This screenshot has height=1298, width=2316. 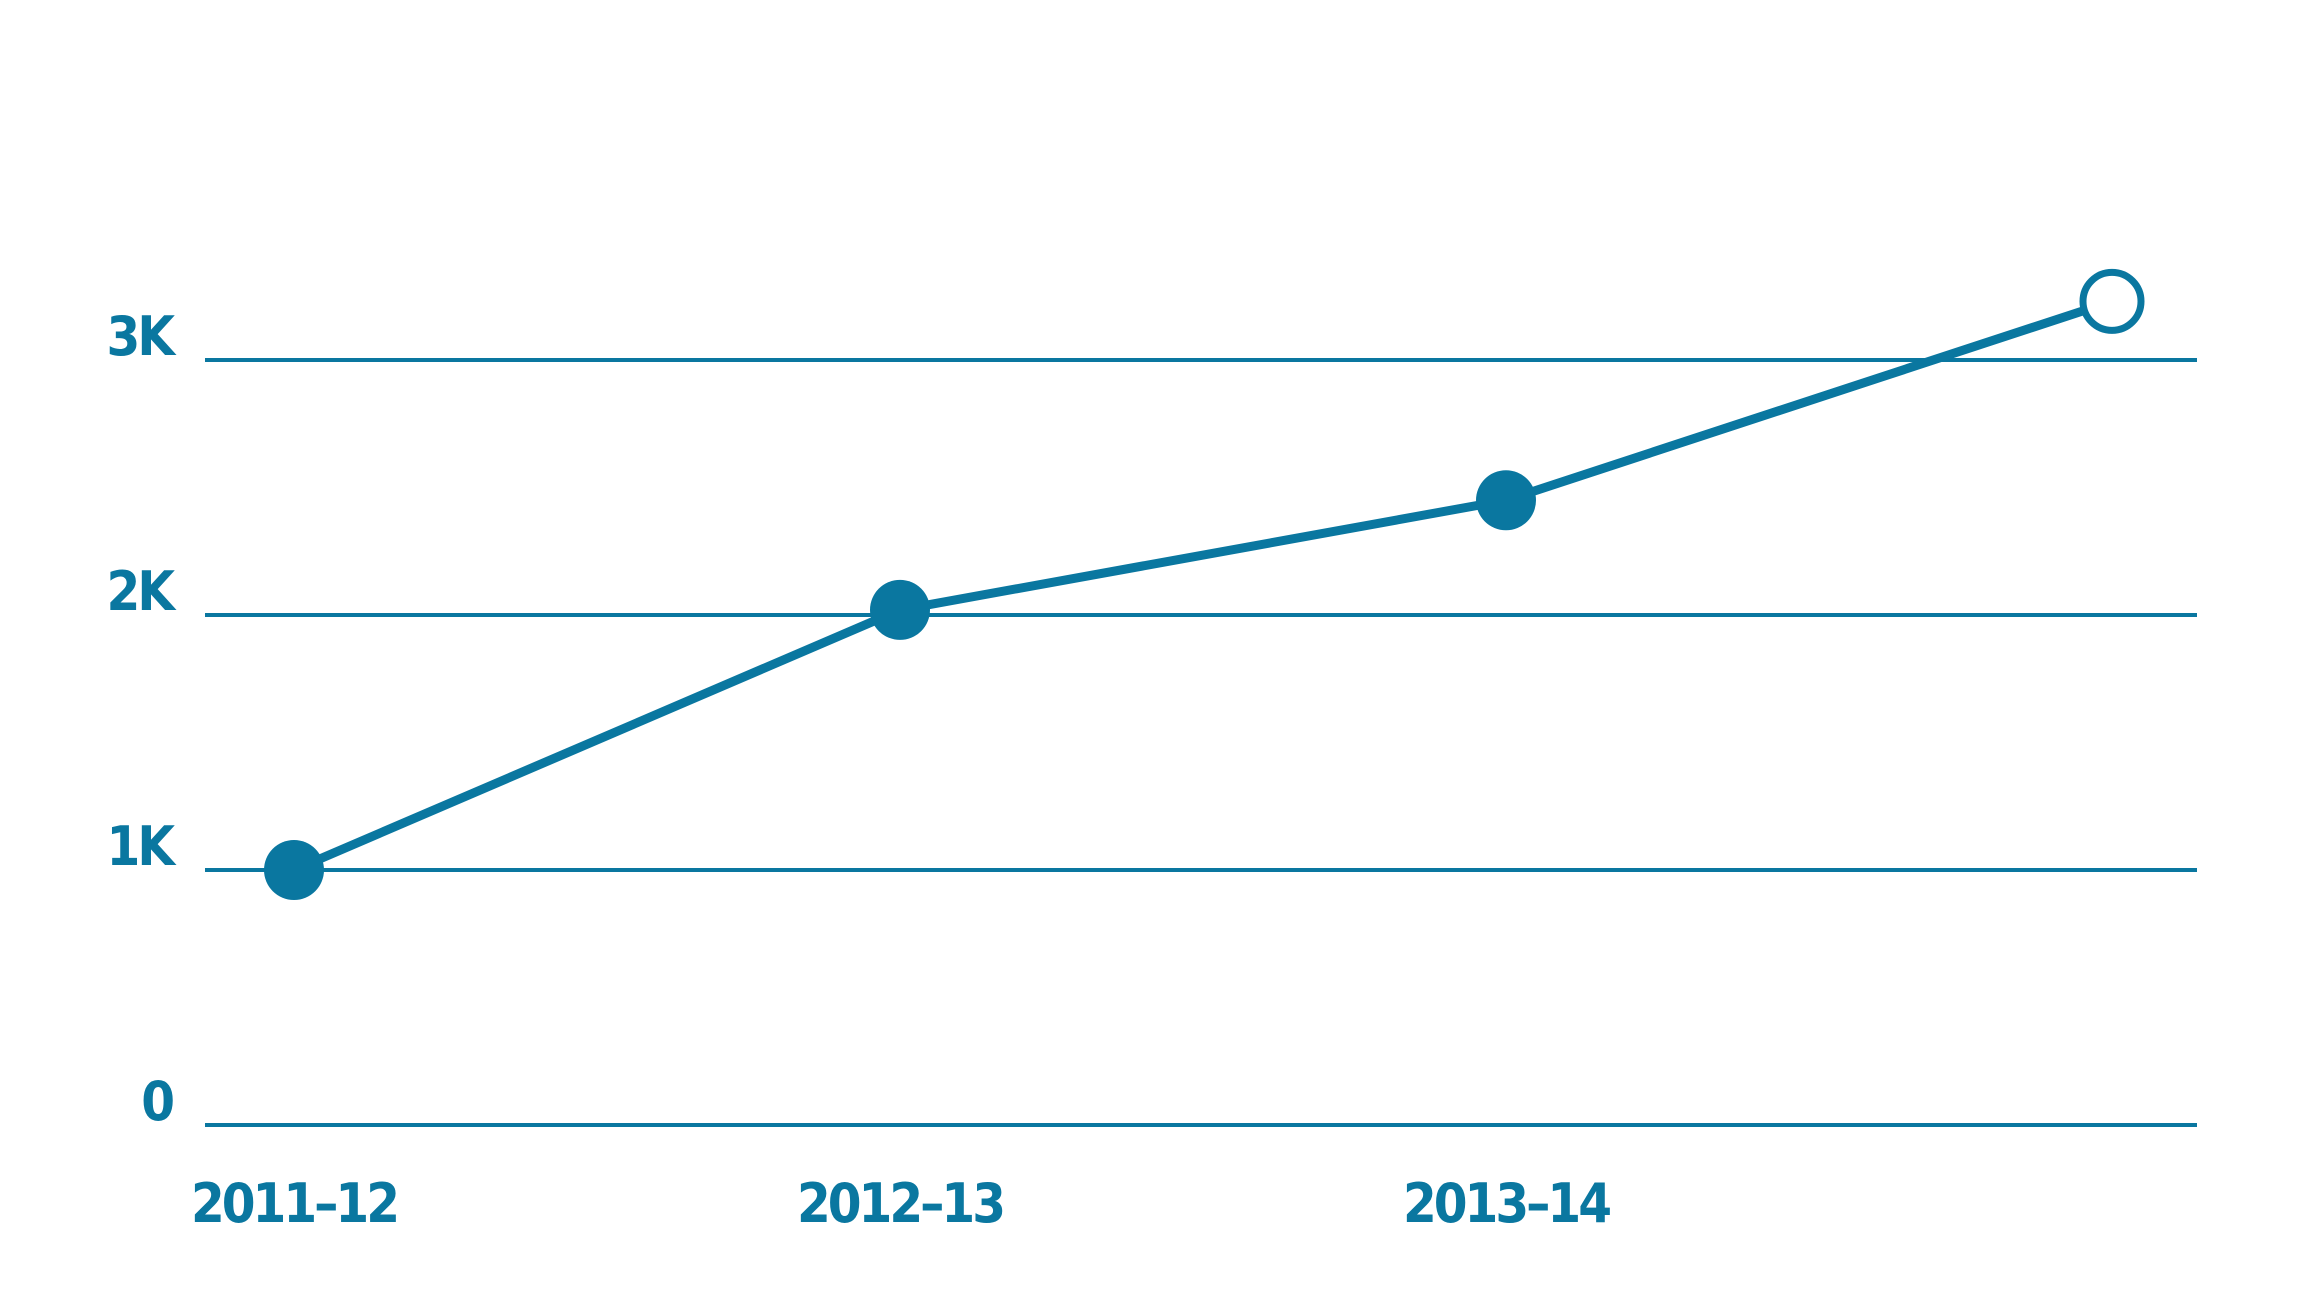 I want to click on x-tick-label: 2013–14, so click(x=1506, y=1203).